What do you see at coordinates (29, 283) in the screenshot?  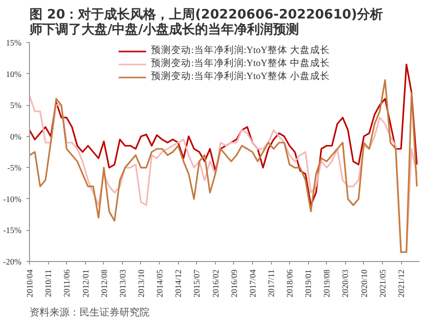 I see `x-tick-label: 2010/04` at bounding box center [29, 283].